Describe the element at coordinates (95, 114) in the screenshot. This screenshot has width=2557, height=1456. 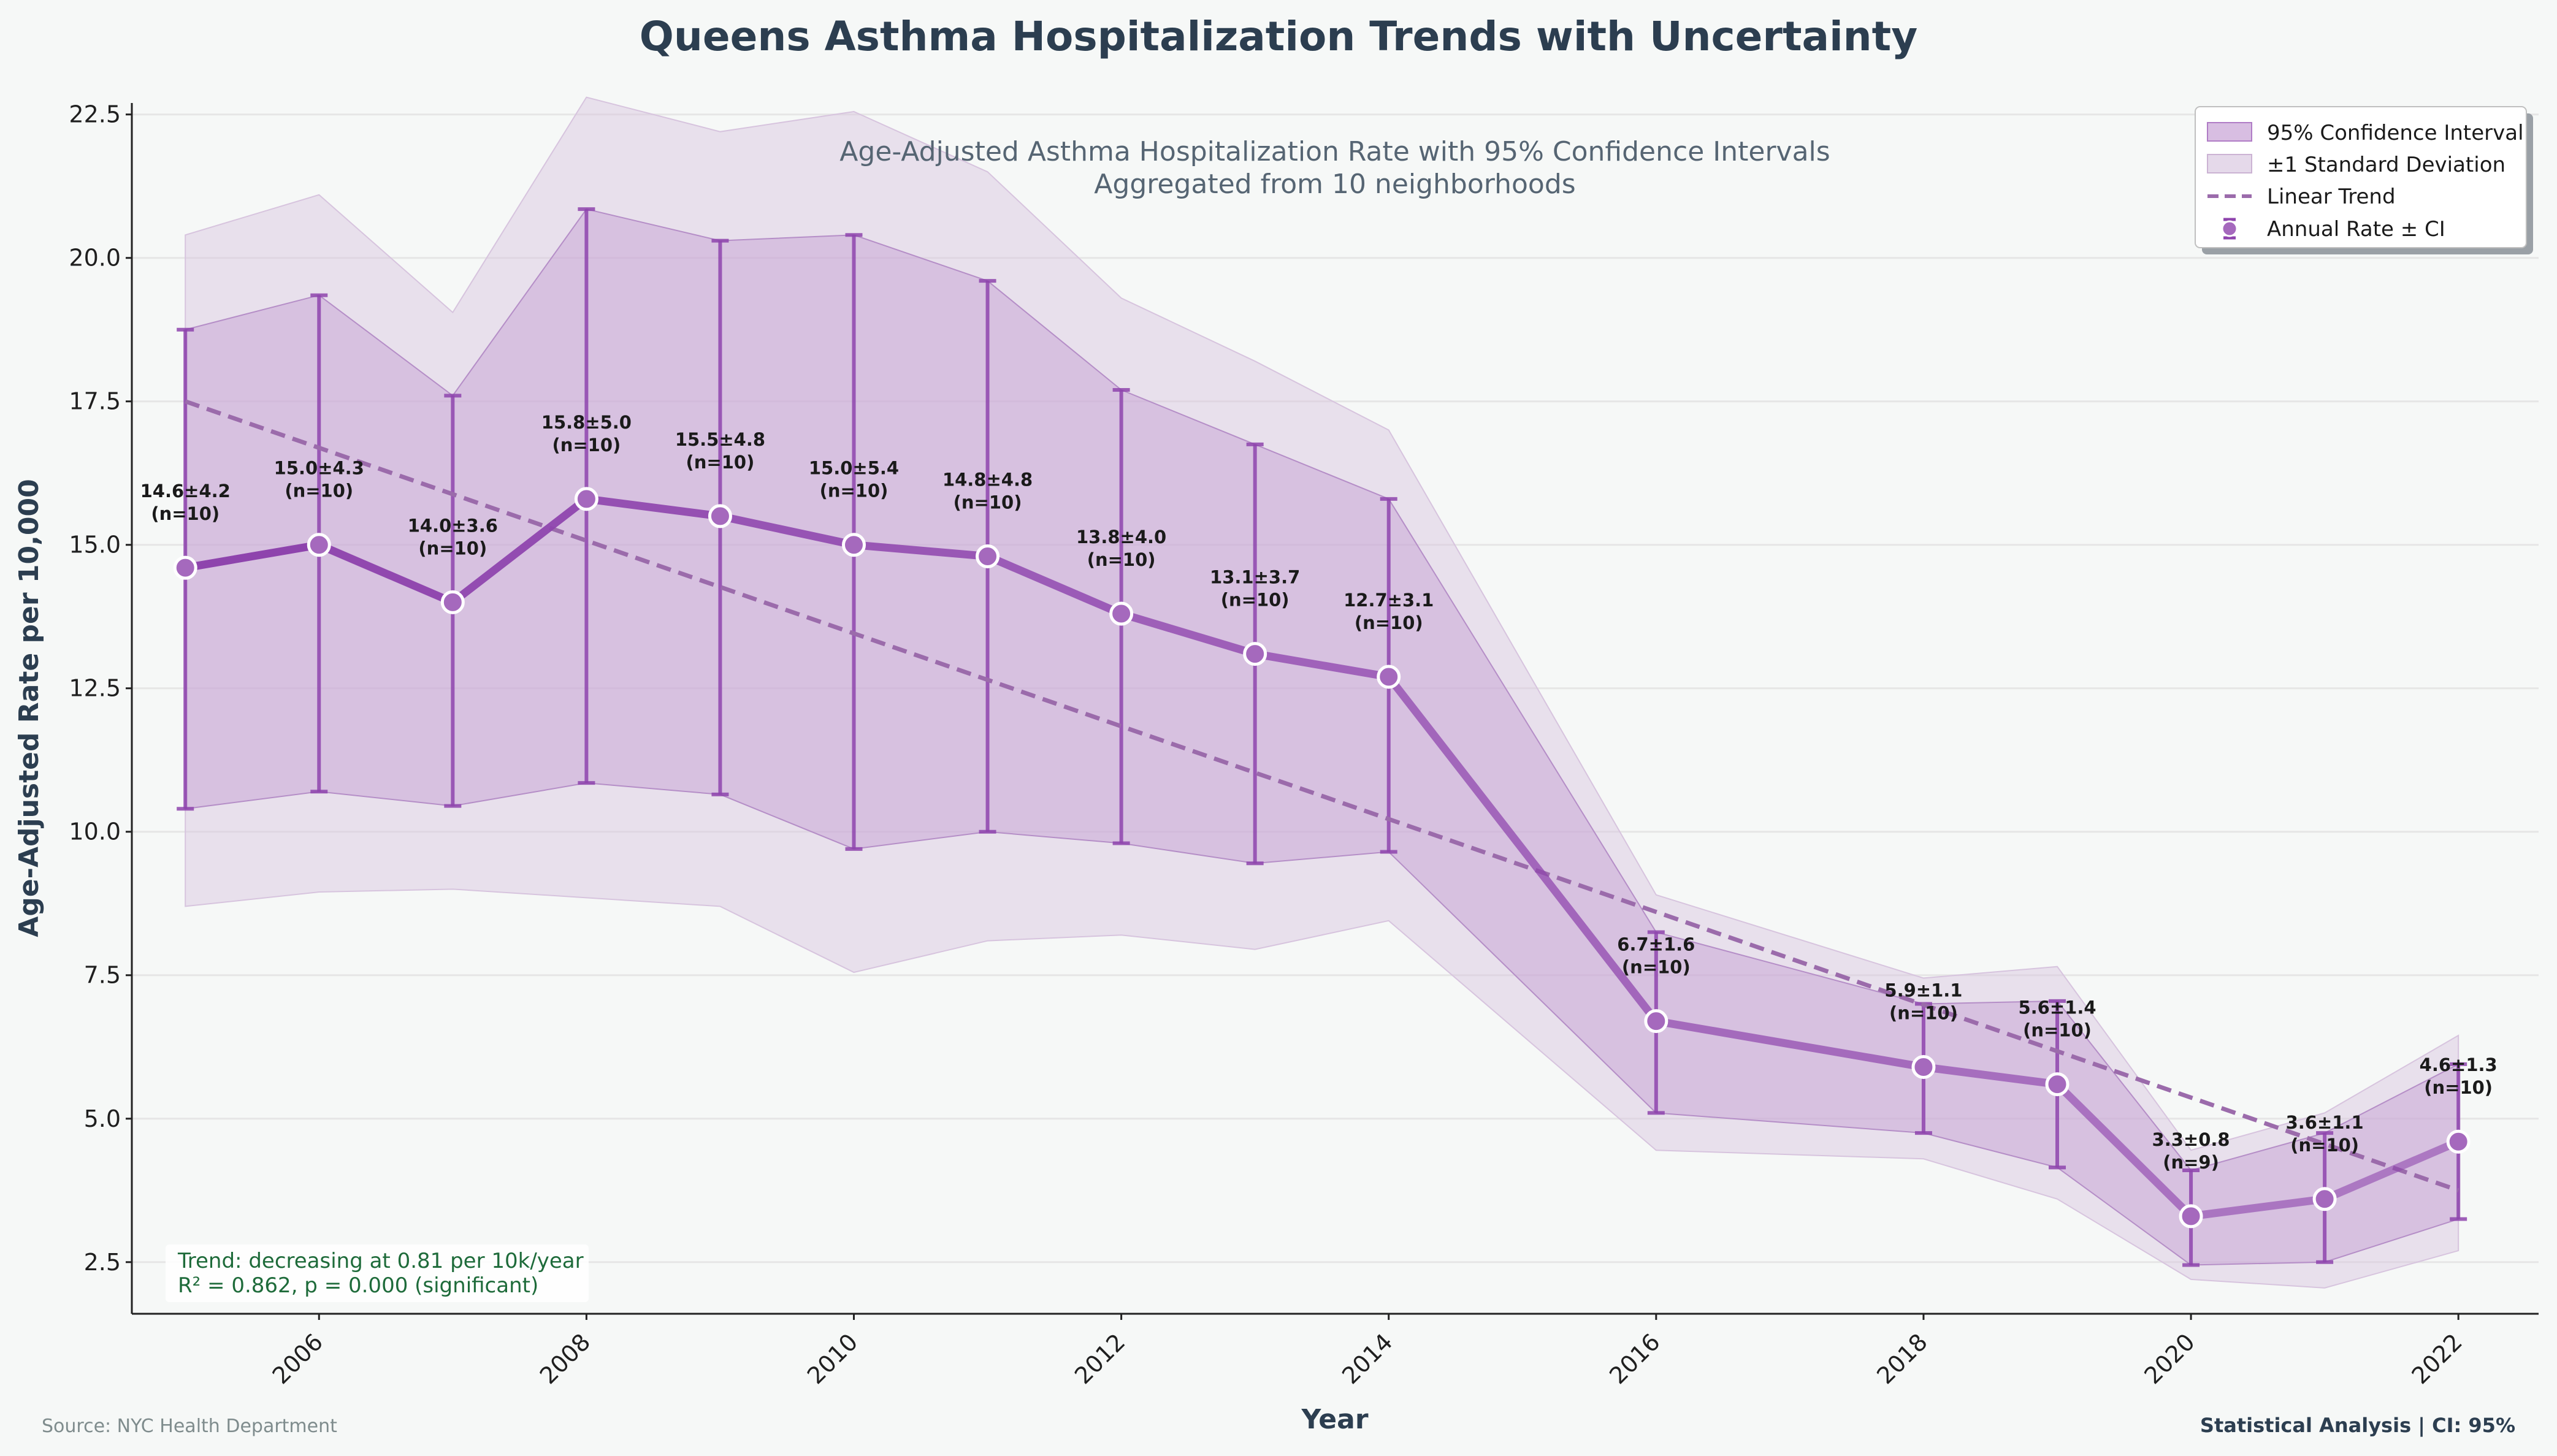
I see `y-tick-label: 22.5` at that location.